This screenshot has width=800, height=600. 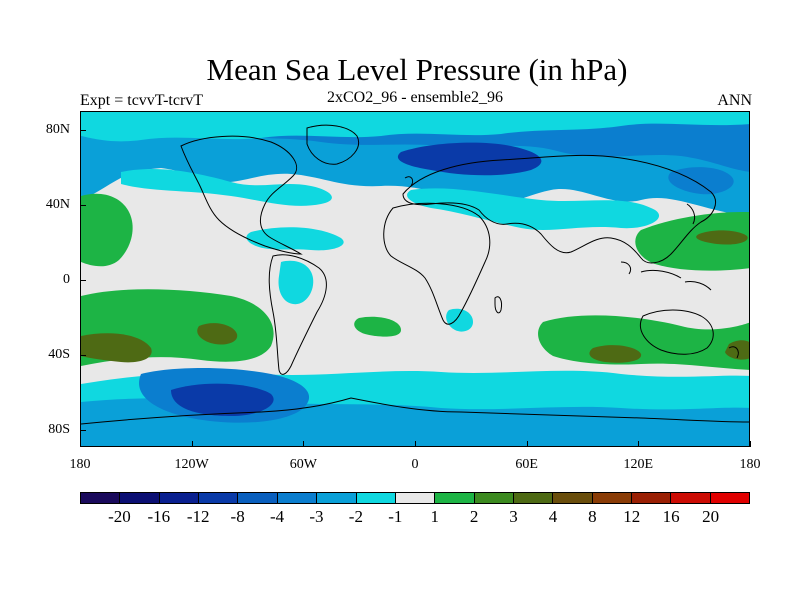 What do you see at coordinates (415, 411) in the screenshot?
I see `antarctica-coast` at bounding box center [415, 411].